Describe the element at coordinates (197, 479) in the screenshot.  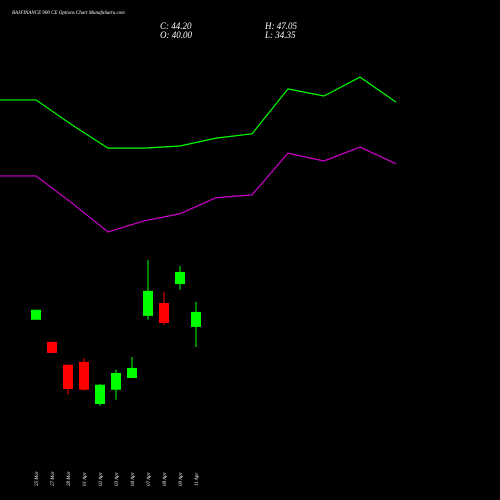
I see `x-tick-label: 11 Apr` at that location.